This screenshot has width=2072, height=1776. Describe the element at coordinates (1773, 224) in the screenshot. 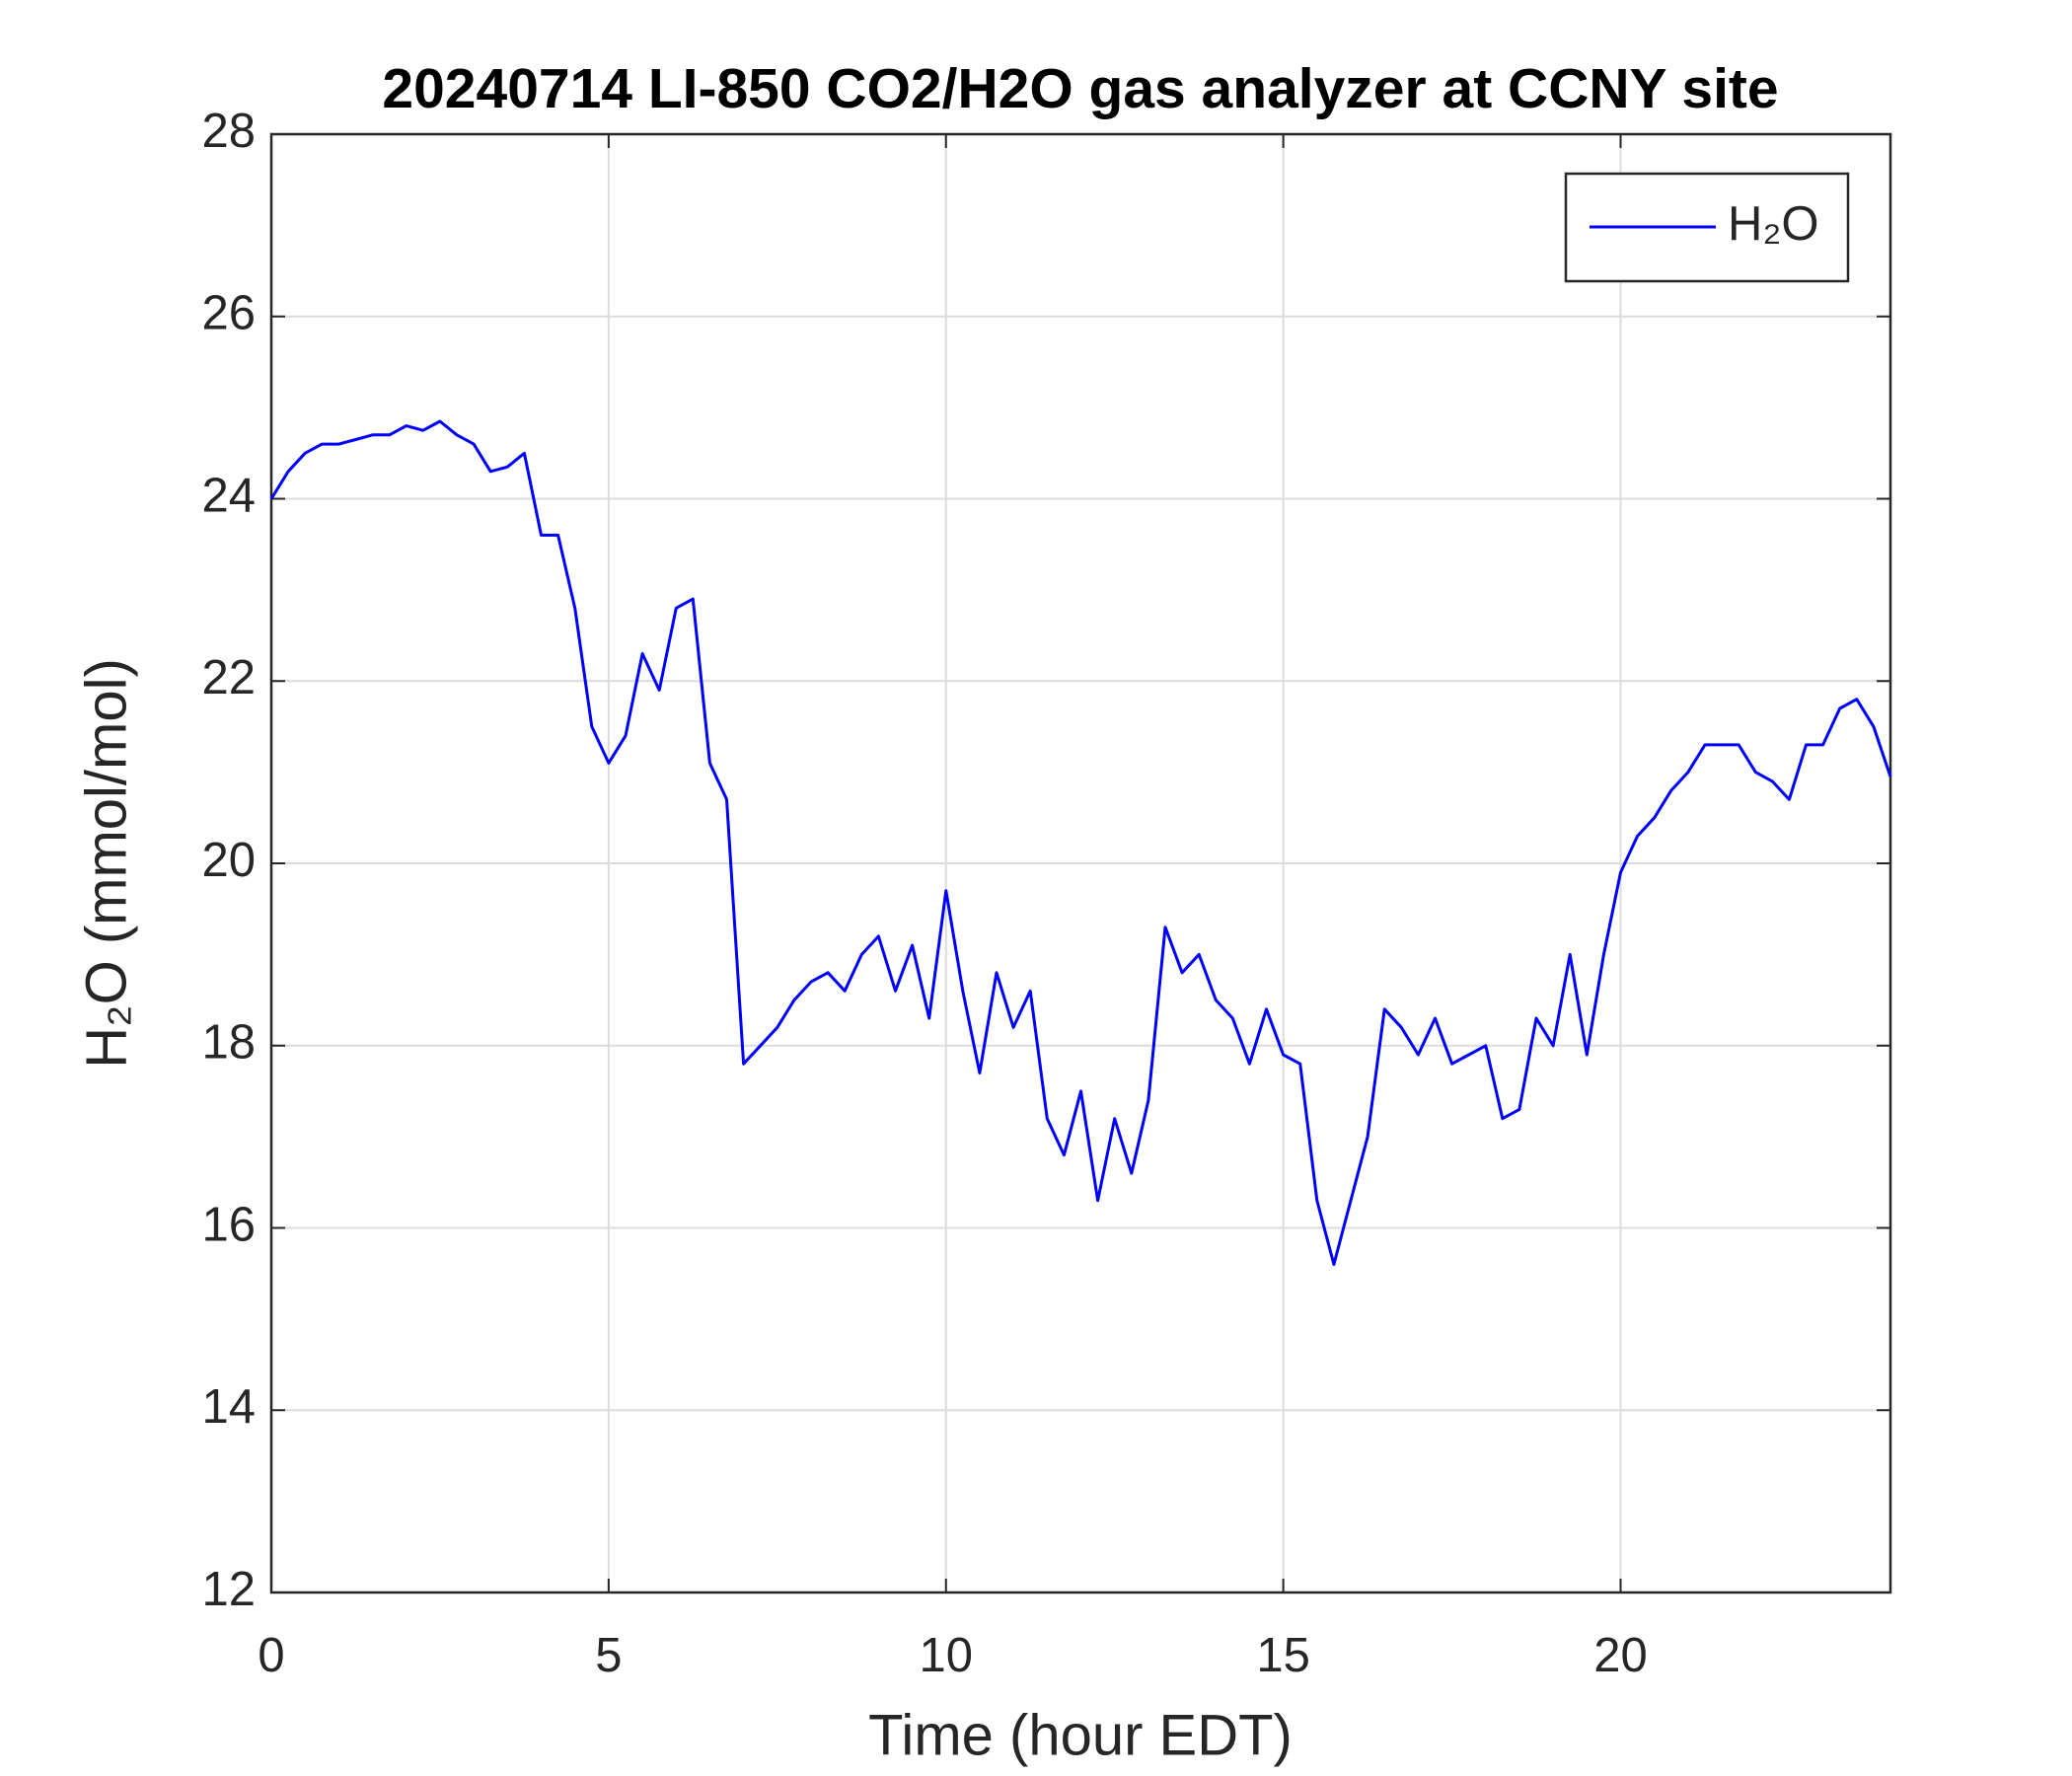

I see `legend-label: H₂O` at that location.